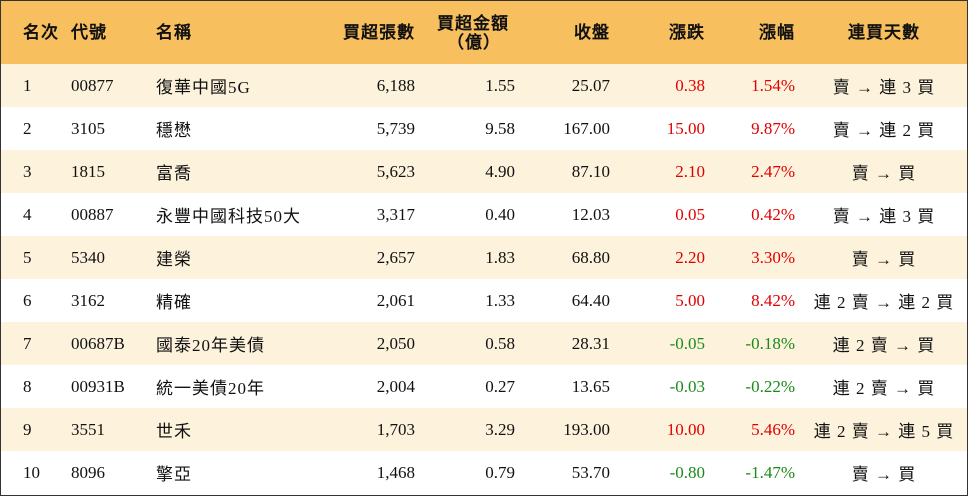 The width and height of the screenshot is (968, 496). I want to click on cell-volume: 5,623, so click(395, 171).